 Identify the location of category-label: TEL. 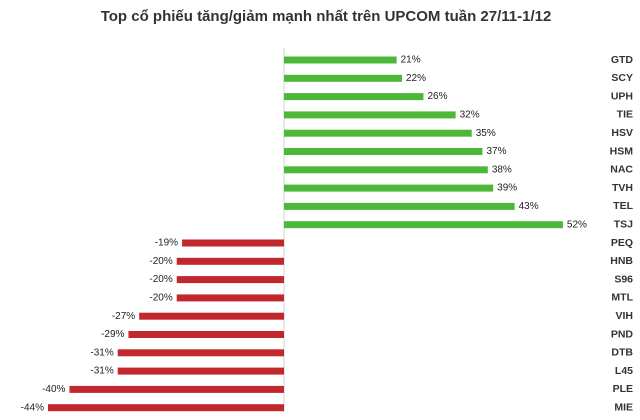
(623, 206).